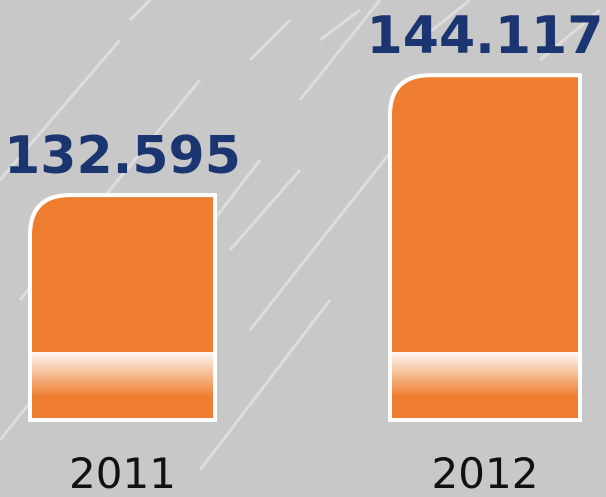 The width and height of the screenshot is (606, 497). Describe the element at coordinates (122, 473) in the screenshot. I see `x-tick-label: 2011` at that location.